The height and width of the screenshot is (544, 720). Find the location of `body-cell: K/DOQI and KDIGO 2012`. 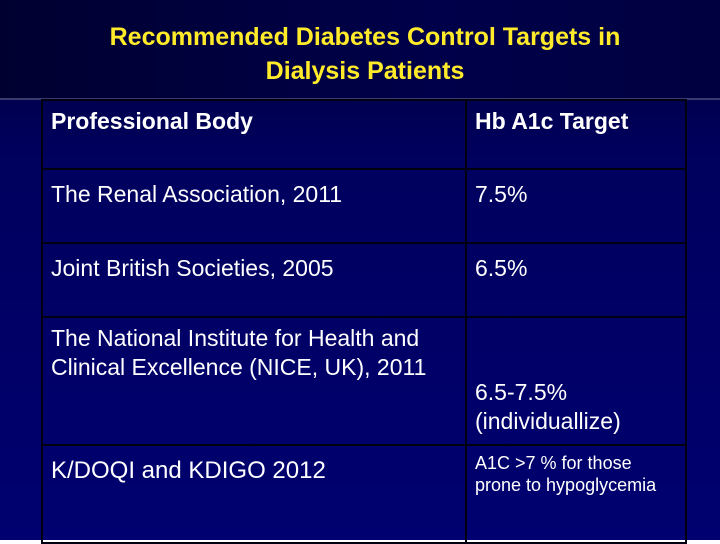

body-cell: K/DOQI and KDIGO 2012 is located at coordinates (254, 494).